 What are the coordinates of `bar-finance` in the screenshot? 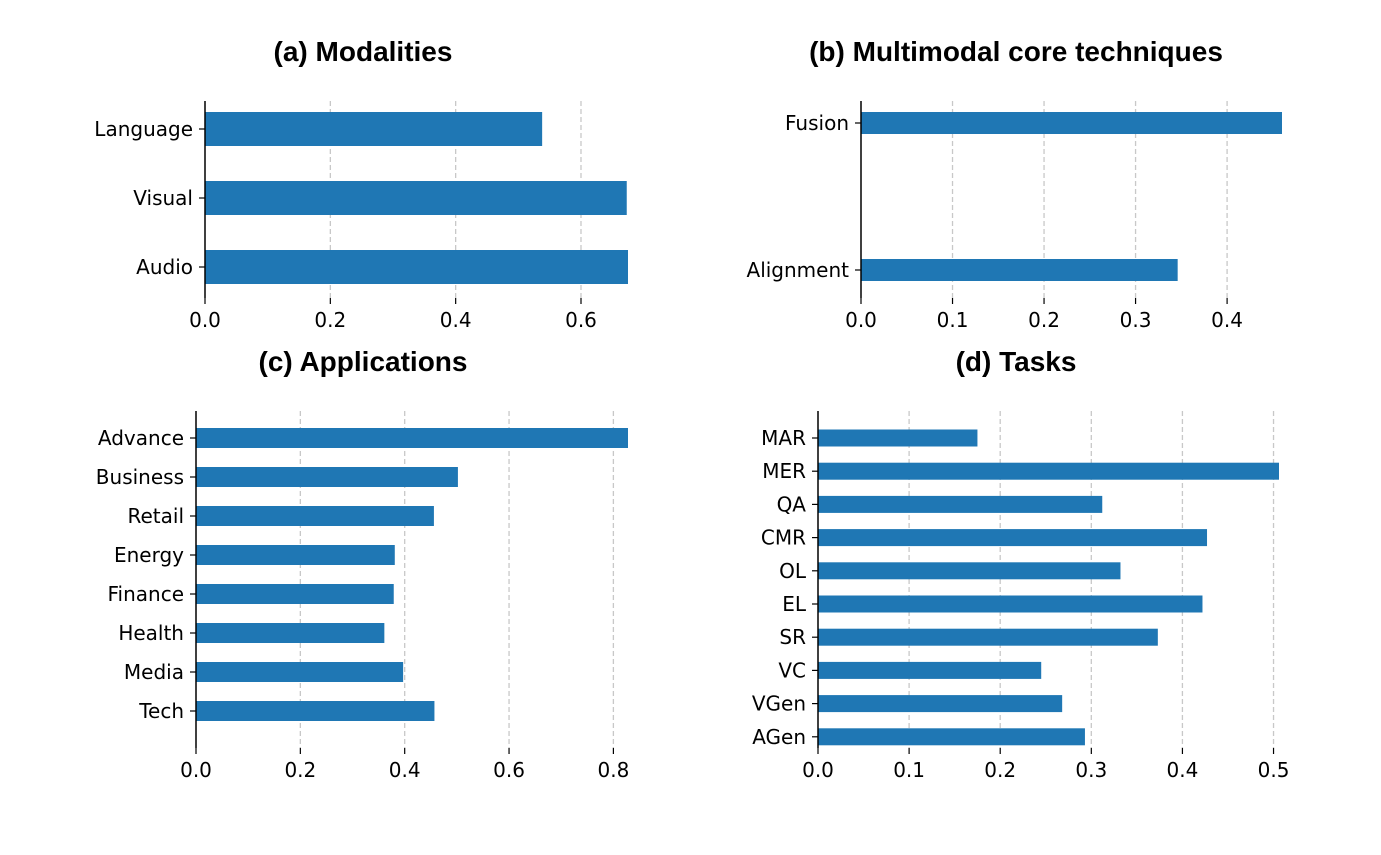 It's located at (295, 594).